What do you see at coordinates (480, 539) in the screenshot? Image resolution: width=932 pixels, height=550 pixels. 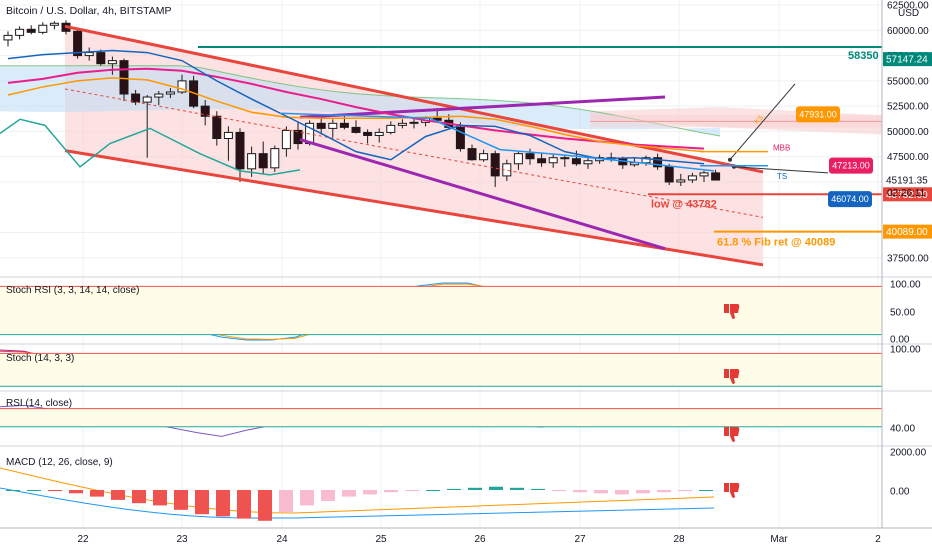 I see `time-tick-label: 26` at bounding box center [480, 539].